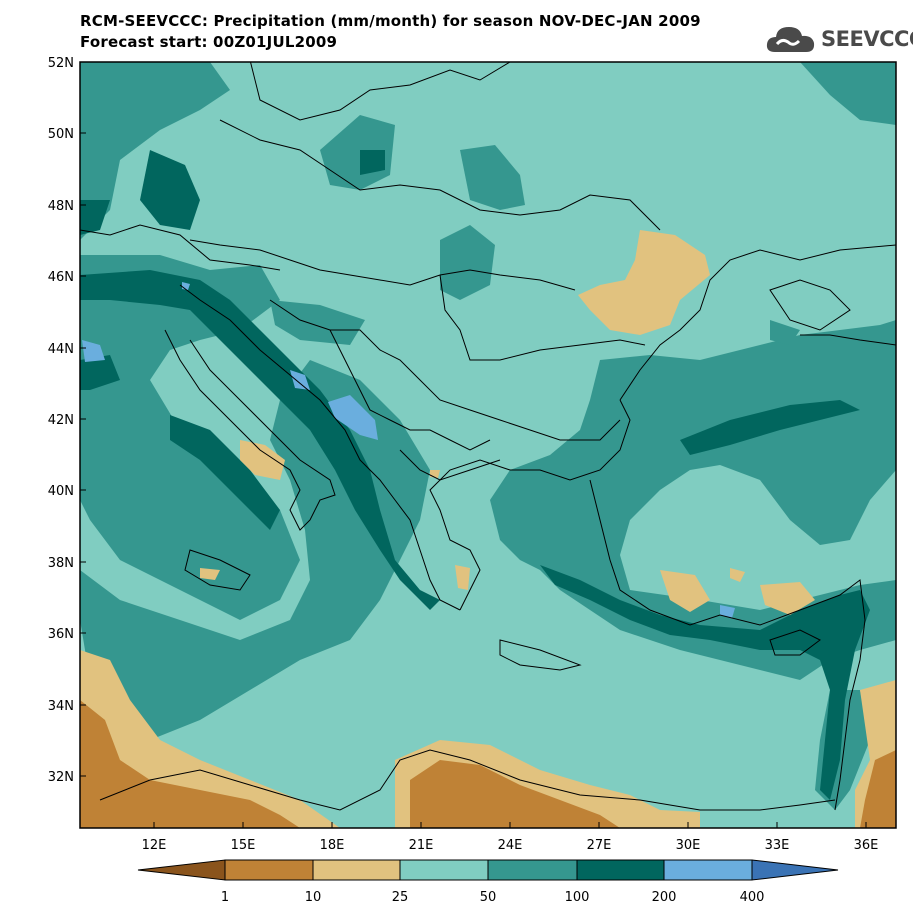  What do you see at coordinates (421, 845) in the screenshot?
I see `lon-label: 21E` at bounding box center [421, 845].